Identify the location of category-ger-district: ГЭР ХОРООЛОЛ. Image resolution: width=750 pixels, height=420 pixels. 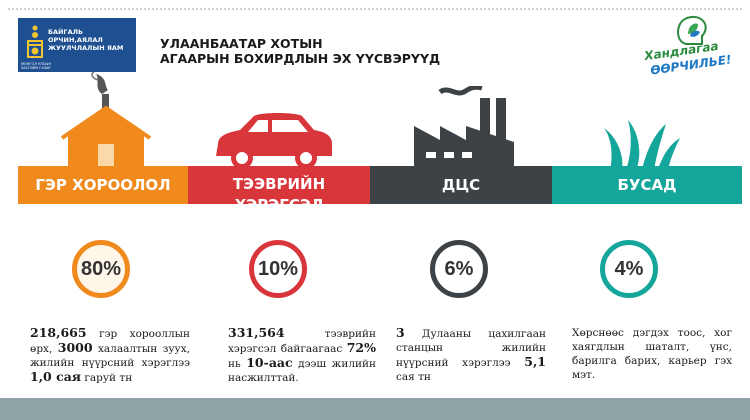
(103, 185).